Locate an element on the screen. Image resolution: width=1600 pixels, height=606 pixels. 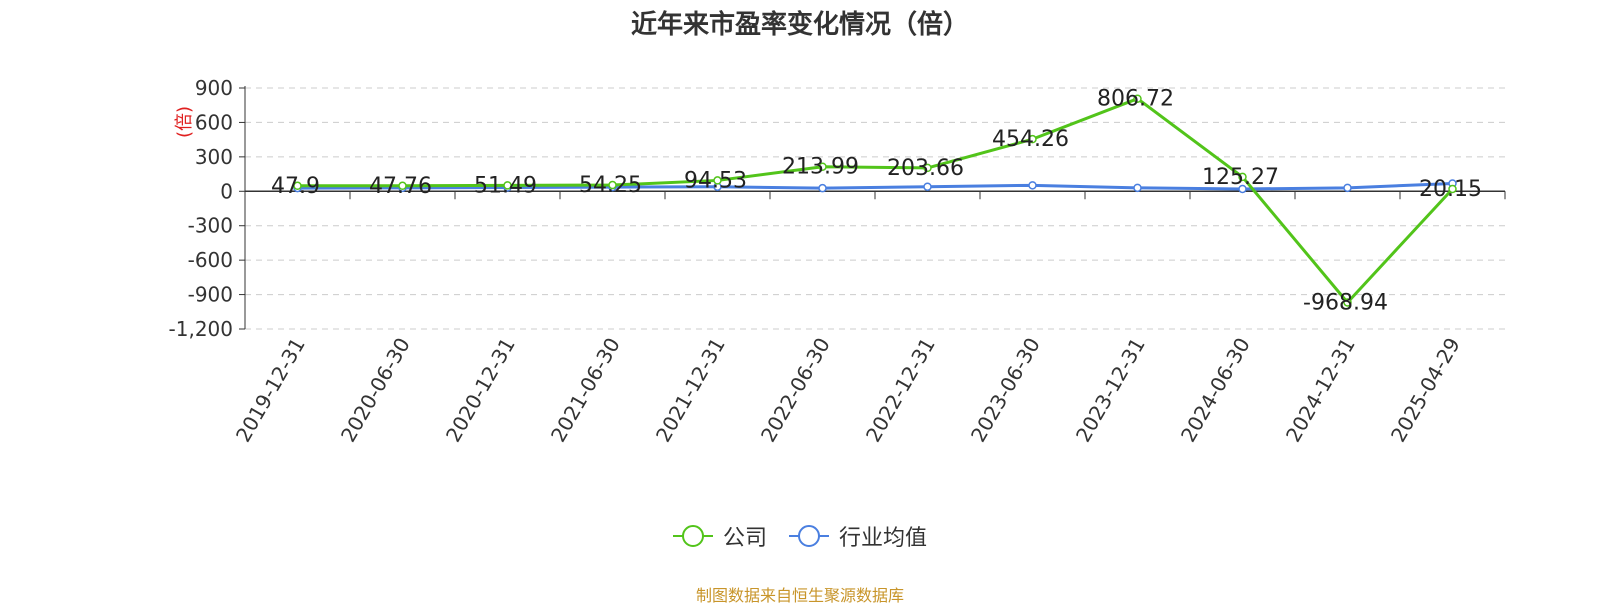
x-tick-label: 2025-04-29 is located at coordinates (1425, 390).